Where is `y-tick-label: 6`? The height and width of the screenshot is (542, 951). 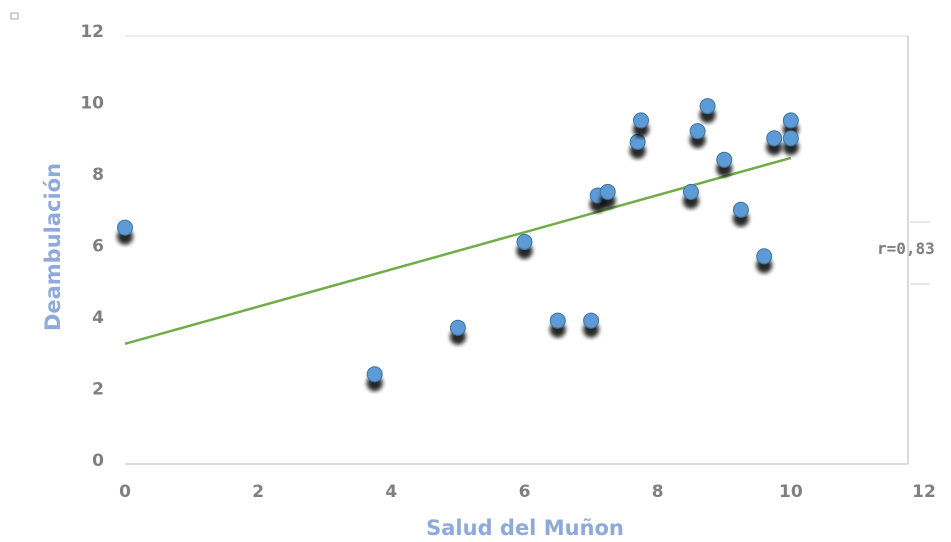 y-tick-label: 6 is located at coordinates (98, 247).